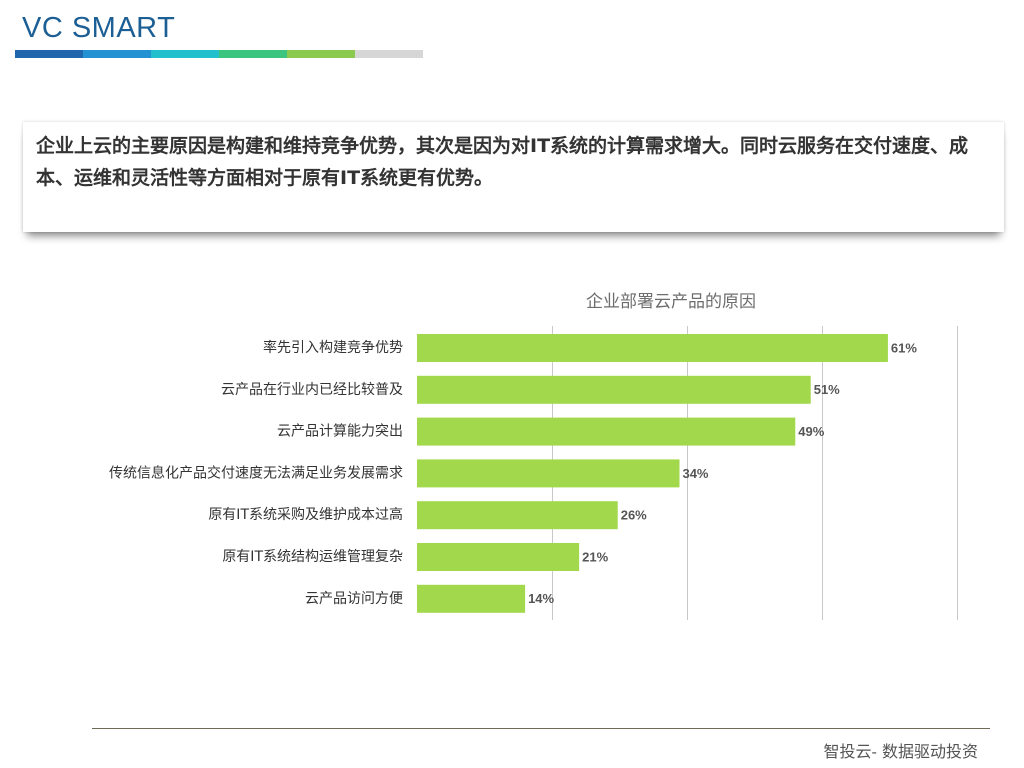 The width and height of the screenshot is (1024, 768). Describe the element at coordinates (354, 599) in the screenshot. I see `category-label: 云产品访问方便` at that location.